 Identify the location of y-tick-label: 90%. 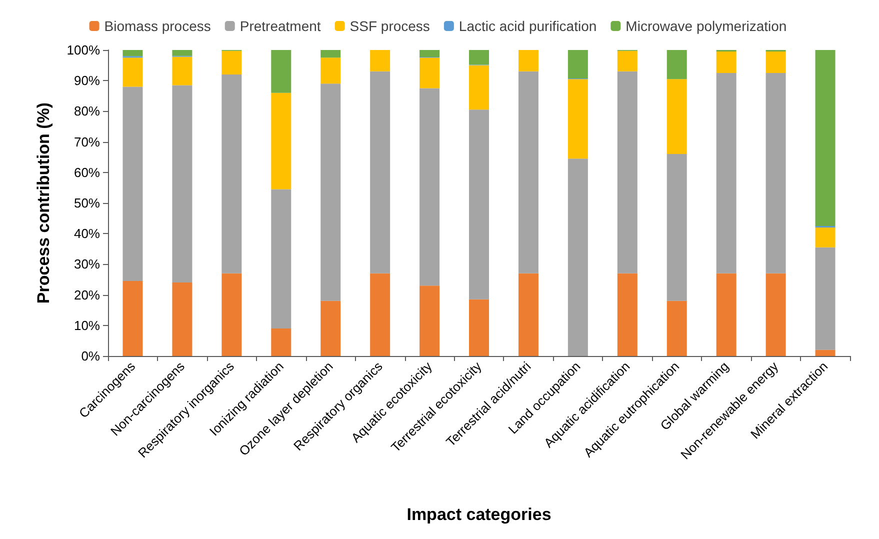
(87, 80).